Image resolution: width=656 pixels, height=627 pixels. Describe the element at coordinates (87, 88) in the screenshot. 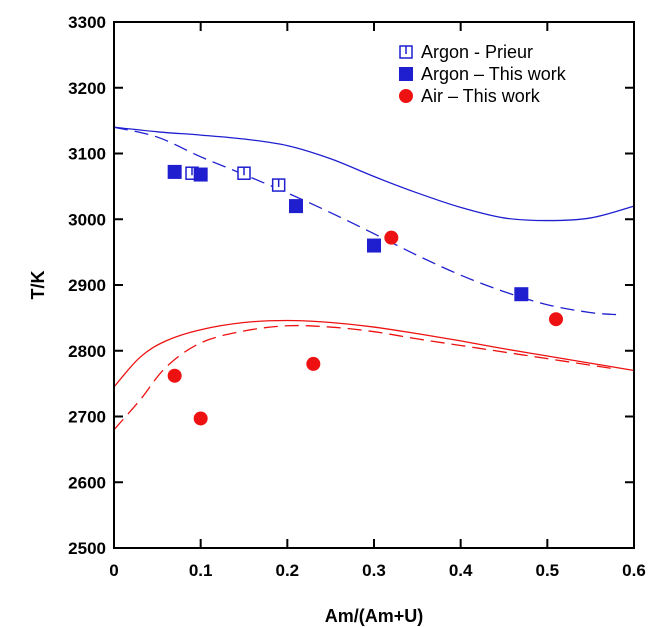

I see `y-tick-label: 3200` at that location.